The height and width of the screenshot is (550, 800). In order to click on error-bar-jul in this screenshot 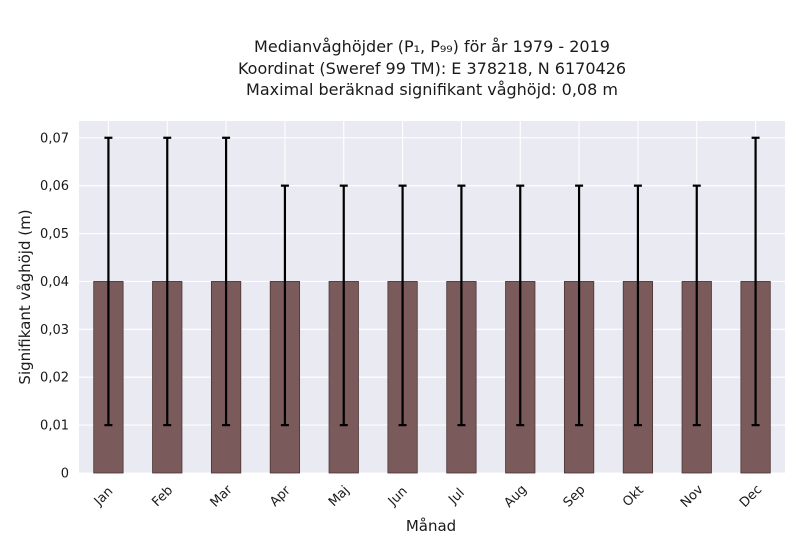, I will do `click(461, 305)`.